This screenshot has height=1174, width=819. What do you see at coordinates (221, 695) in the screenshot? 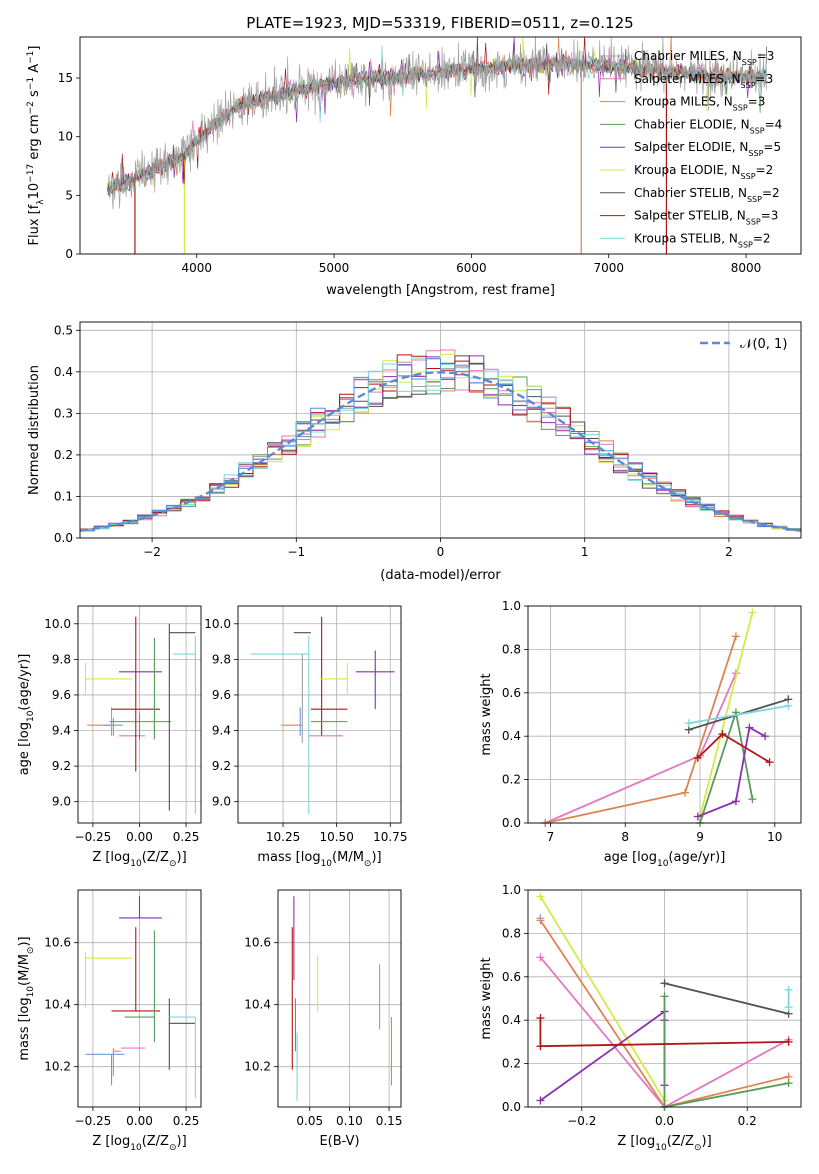
I see `y-tick-label: 9.6` at bounding box center [221, 695].